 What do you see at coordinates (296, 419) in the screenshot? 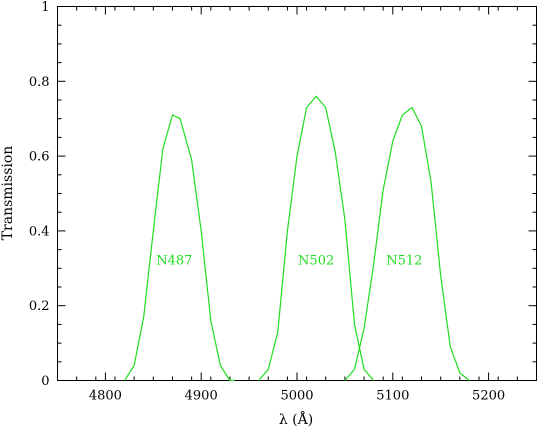
I see `x-axis-title: λ (Å)` at bounding box center [296, 419].